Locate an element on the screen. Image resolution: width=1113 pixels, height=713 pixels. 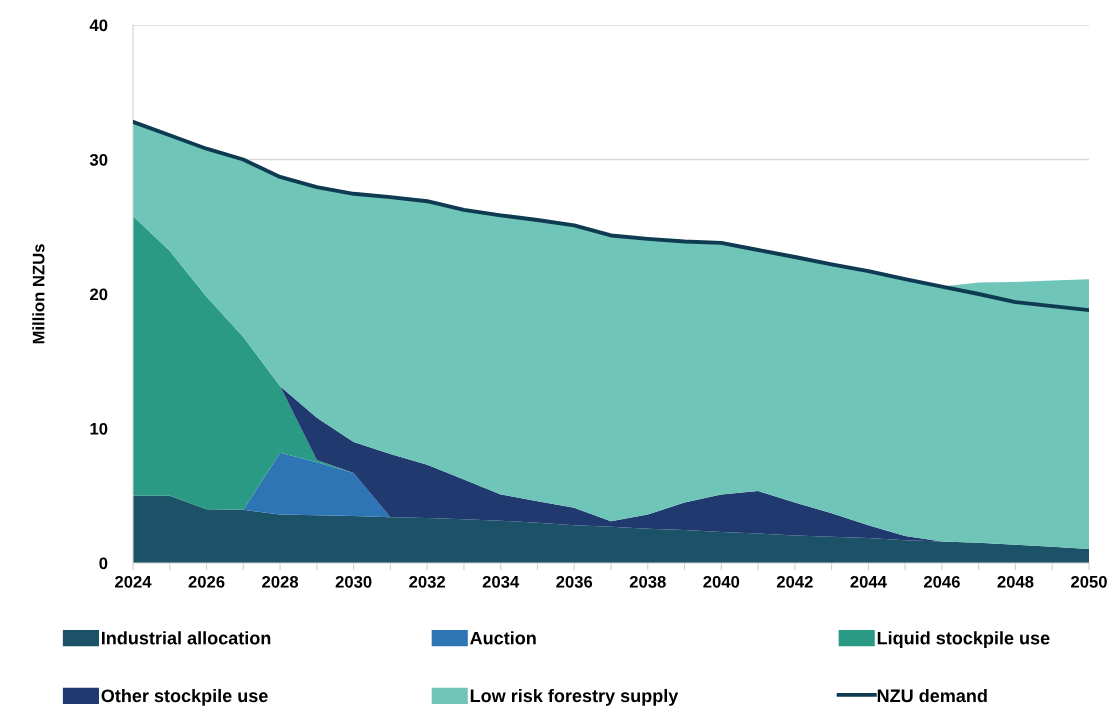
x-tick-label: 2032 is located at coordinates (427, 581).